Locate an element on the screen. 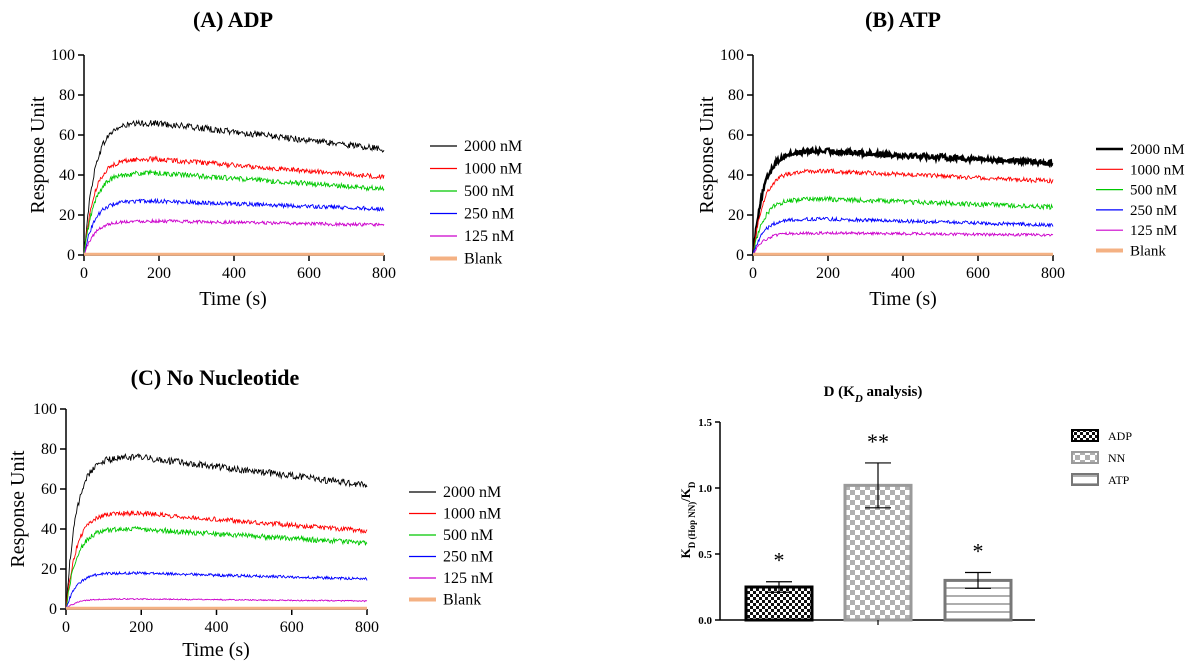 The image size is (1196, 663). panel-c-xlabel: Time (s) is located at coordinates (216, 650).